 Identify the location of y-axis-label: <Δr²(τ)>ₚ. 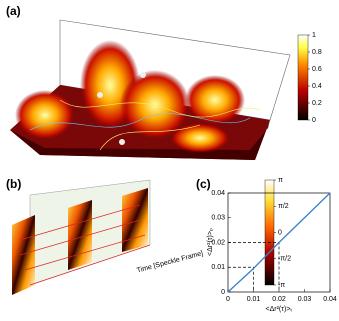
(210, 242).